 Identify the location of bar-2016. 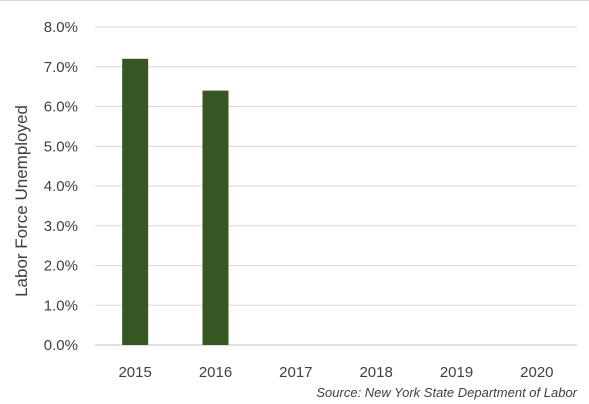
(215, 217).